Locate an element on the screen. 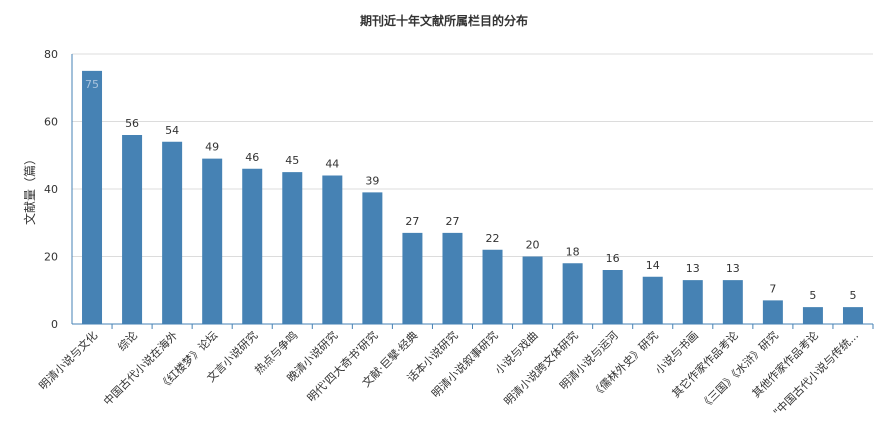 This screenshot has height=438, width=888. x-tick-label: 《三国》《水浒》研究 is located at coordinates (739, 370).